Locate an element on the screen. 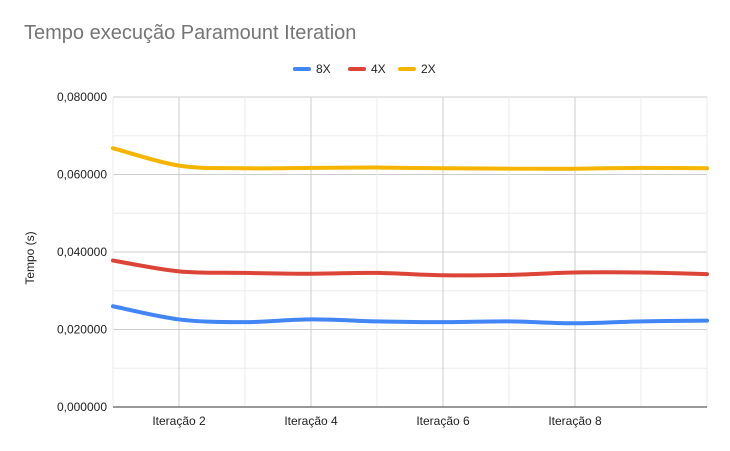 Image resolution: width=730 pixels, height=451 pixels. y-tick-label: 0,080000 is located at coordinates (82, 97).